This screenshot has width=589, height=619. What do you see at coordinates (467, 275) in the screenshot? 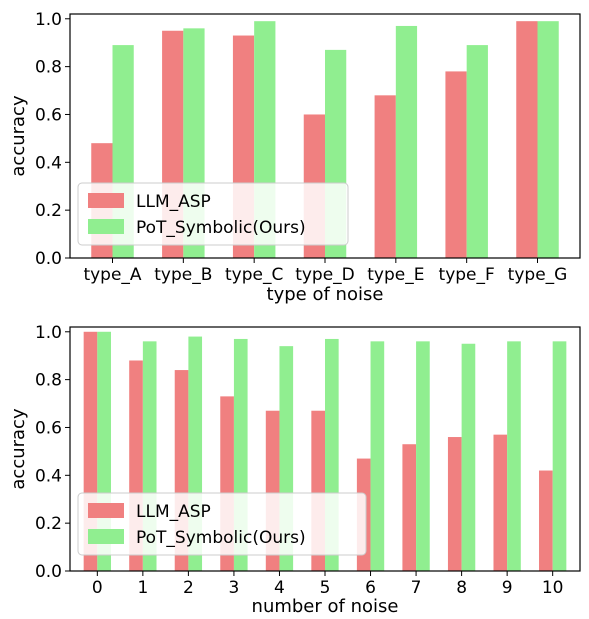
I see `chart0-xtick-label-5: type_F` at bounding box center [467, 275].